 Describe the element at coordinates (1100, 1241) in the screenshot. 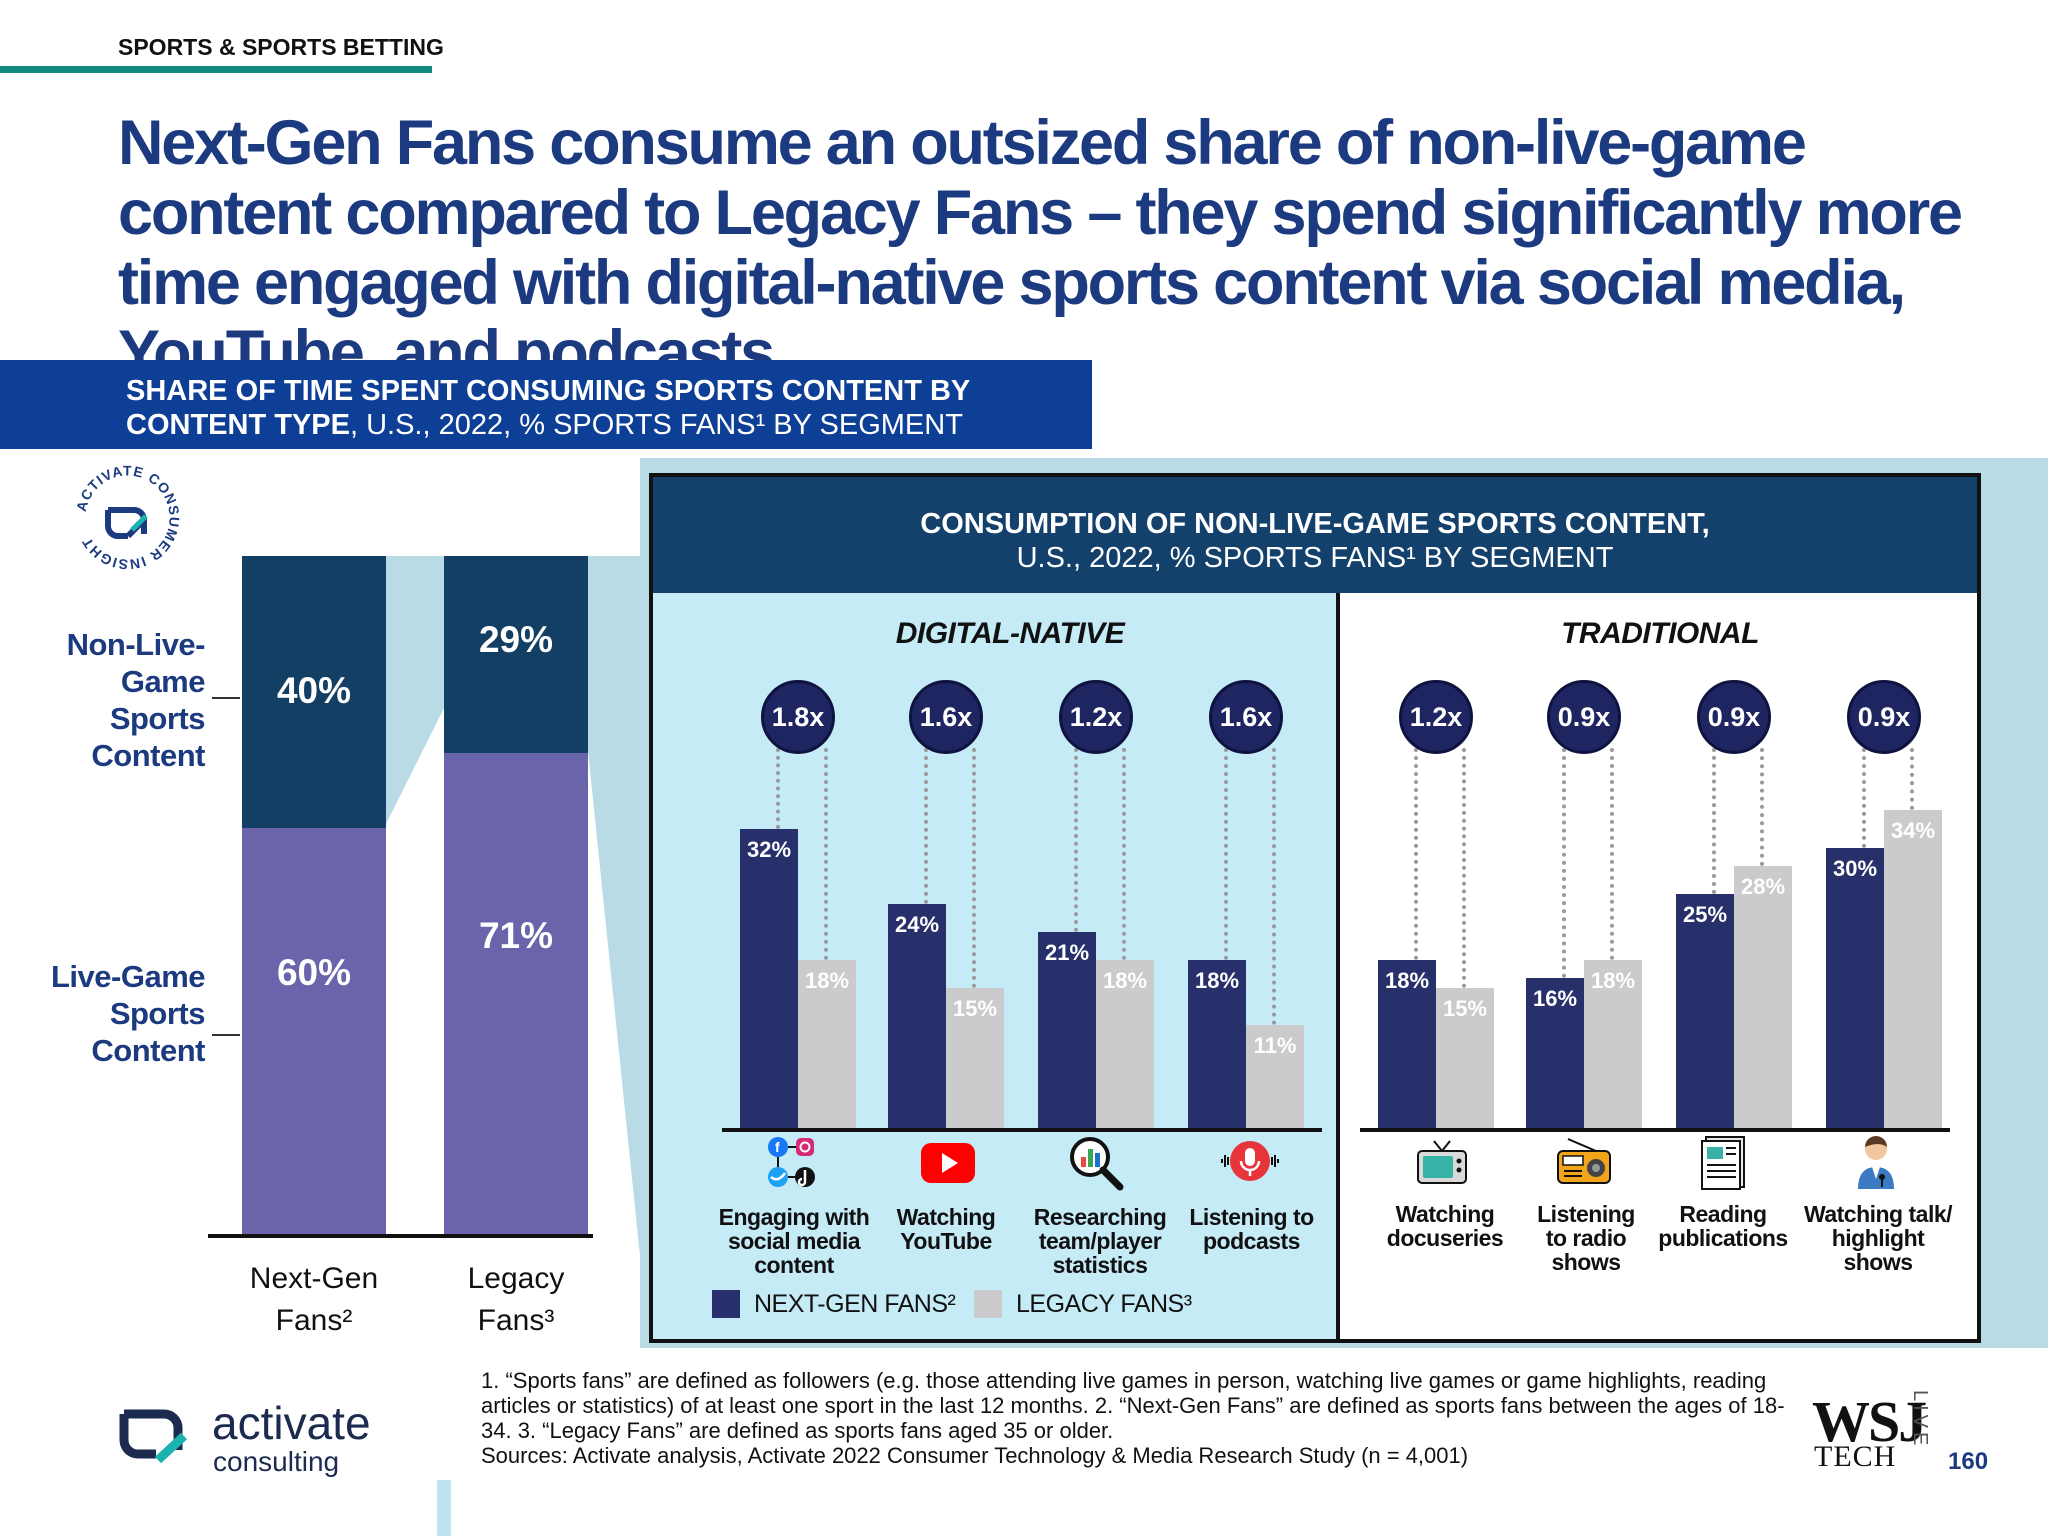

I see `x-label-research: Researching team/player statistics` at that location.